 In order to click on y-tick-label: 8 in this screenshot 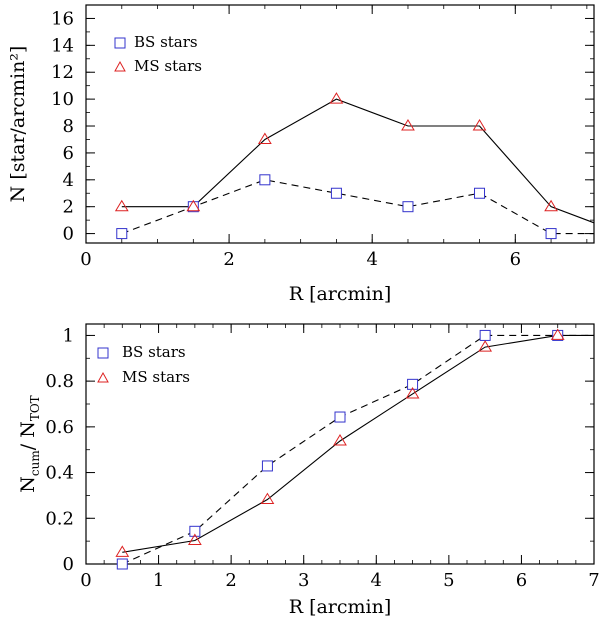, I will do `click(68, 126)`.